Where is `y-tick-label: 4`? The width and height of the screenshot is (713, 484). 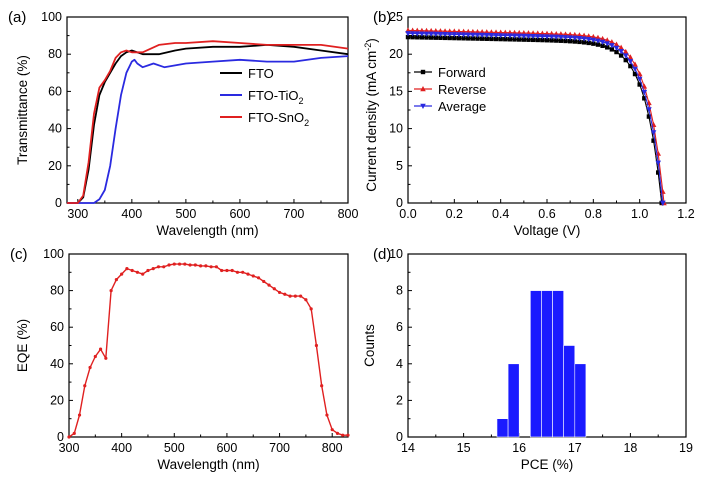
y-tick-label: 4 is located at coordinates (399, 364).